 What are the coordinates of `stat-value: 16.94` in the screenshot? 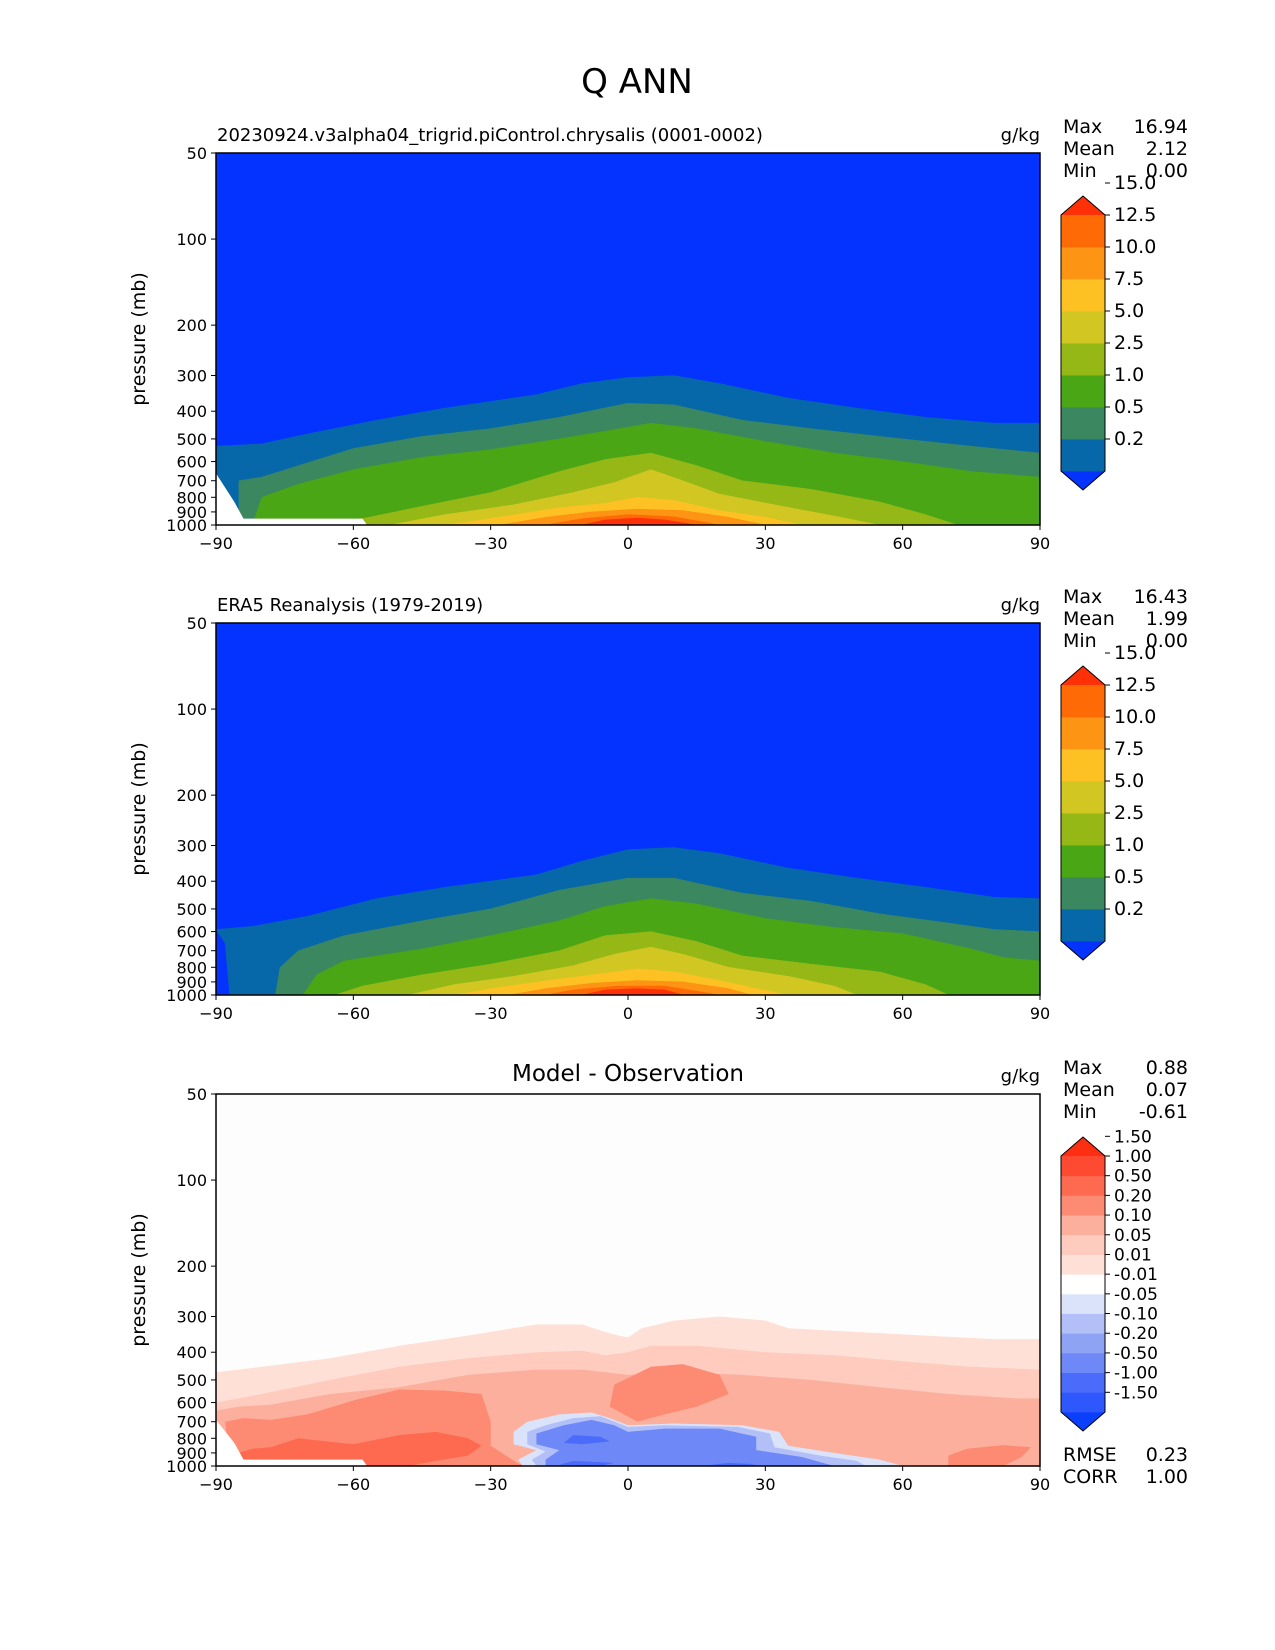 It's located at (1161, 127).